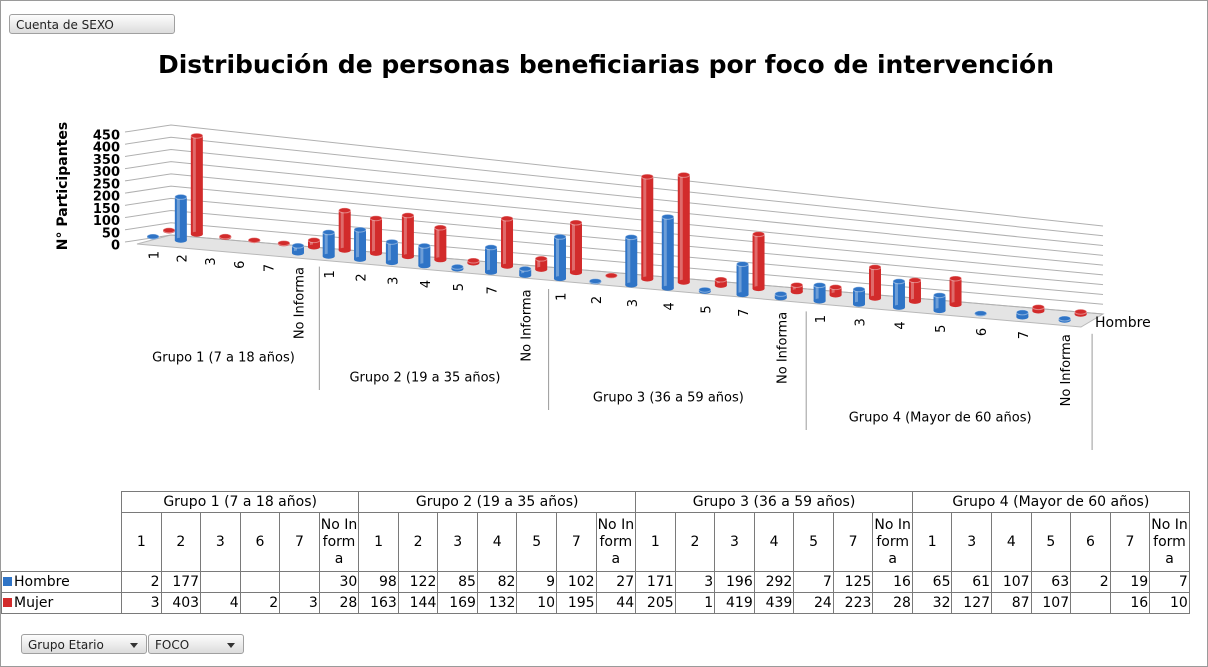 The image size is (1208, 667). What do you see at coordinates (1169, 582) in the screenshot?
I see `table-value: 7` at bounding box center [1169, 582].